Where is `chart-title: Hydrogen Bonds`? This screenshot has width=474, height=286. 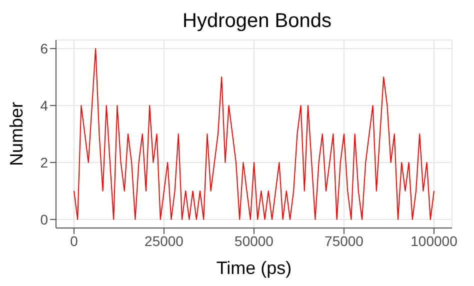 chart-title: Hydrogen Bonds is located at coordinates (257, 21).